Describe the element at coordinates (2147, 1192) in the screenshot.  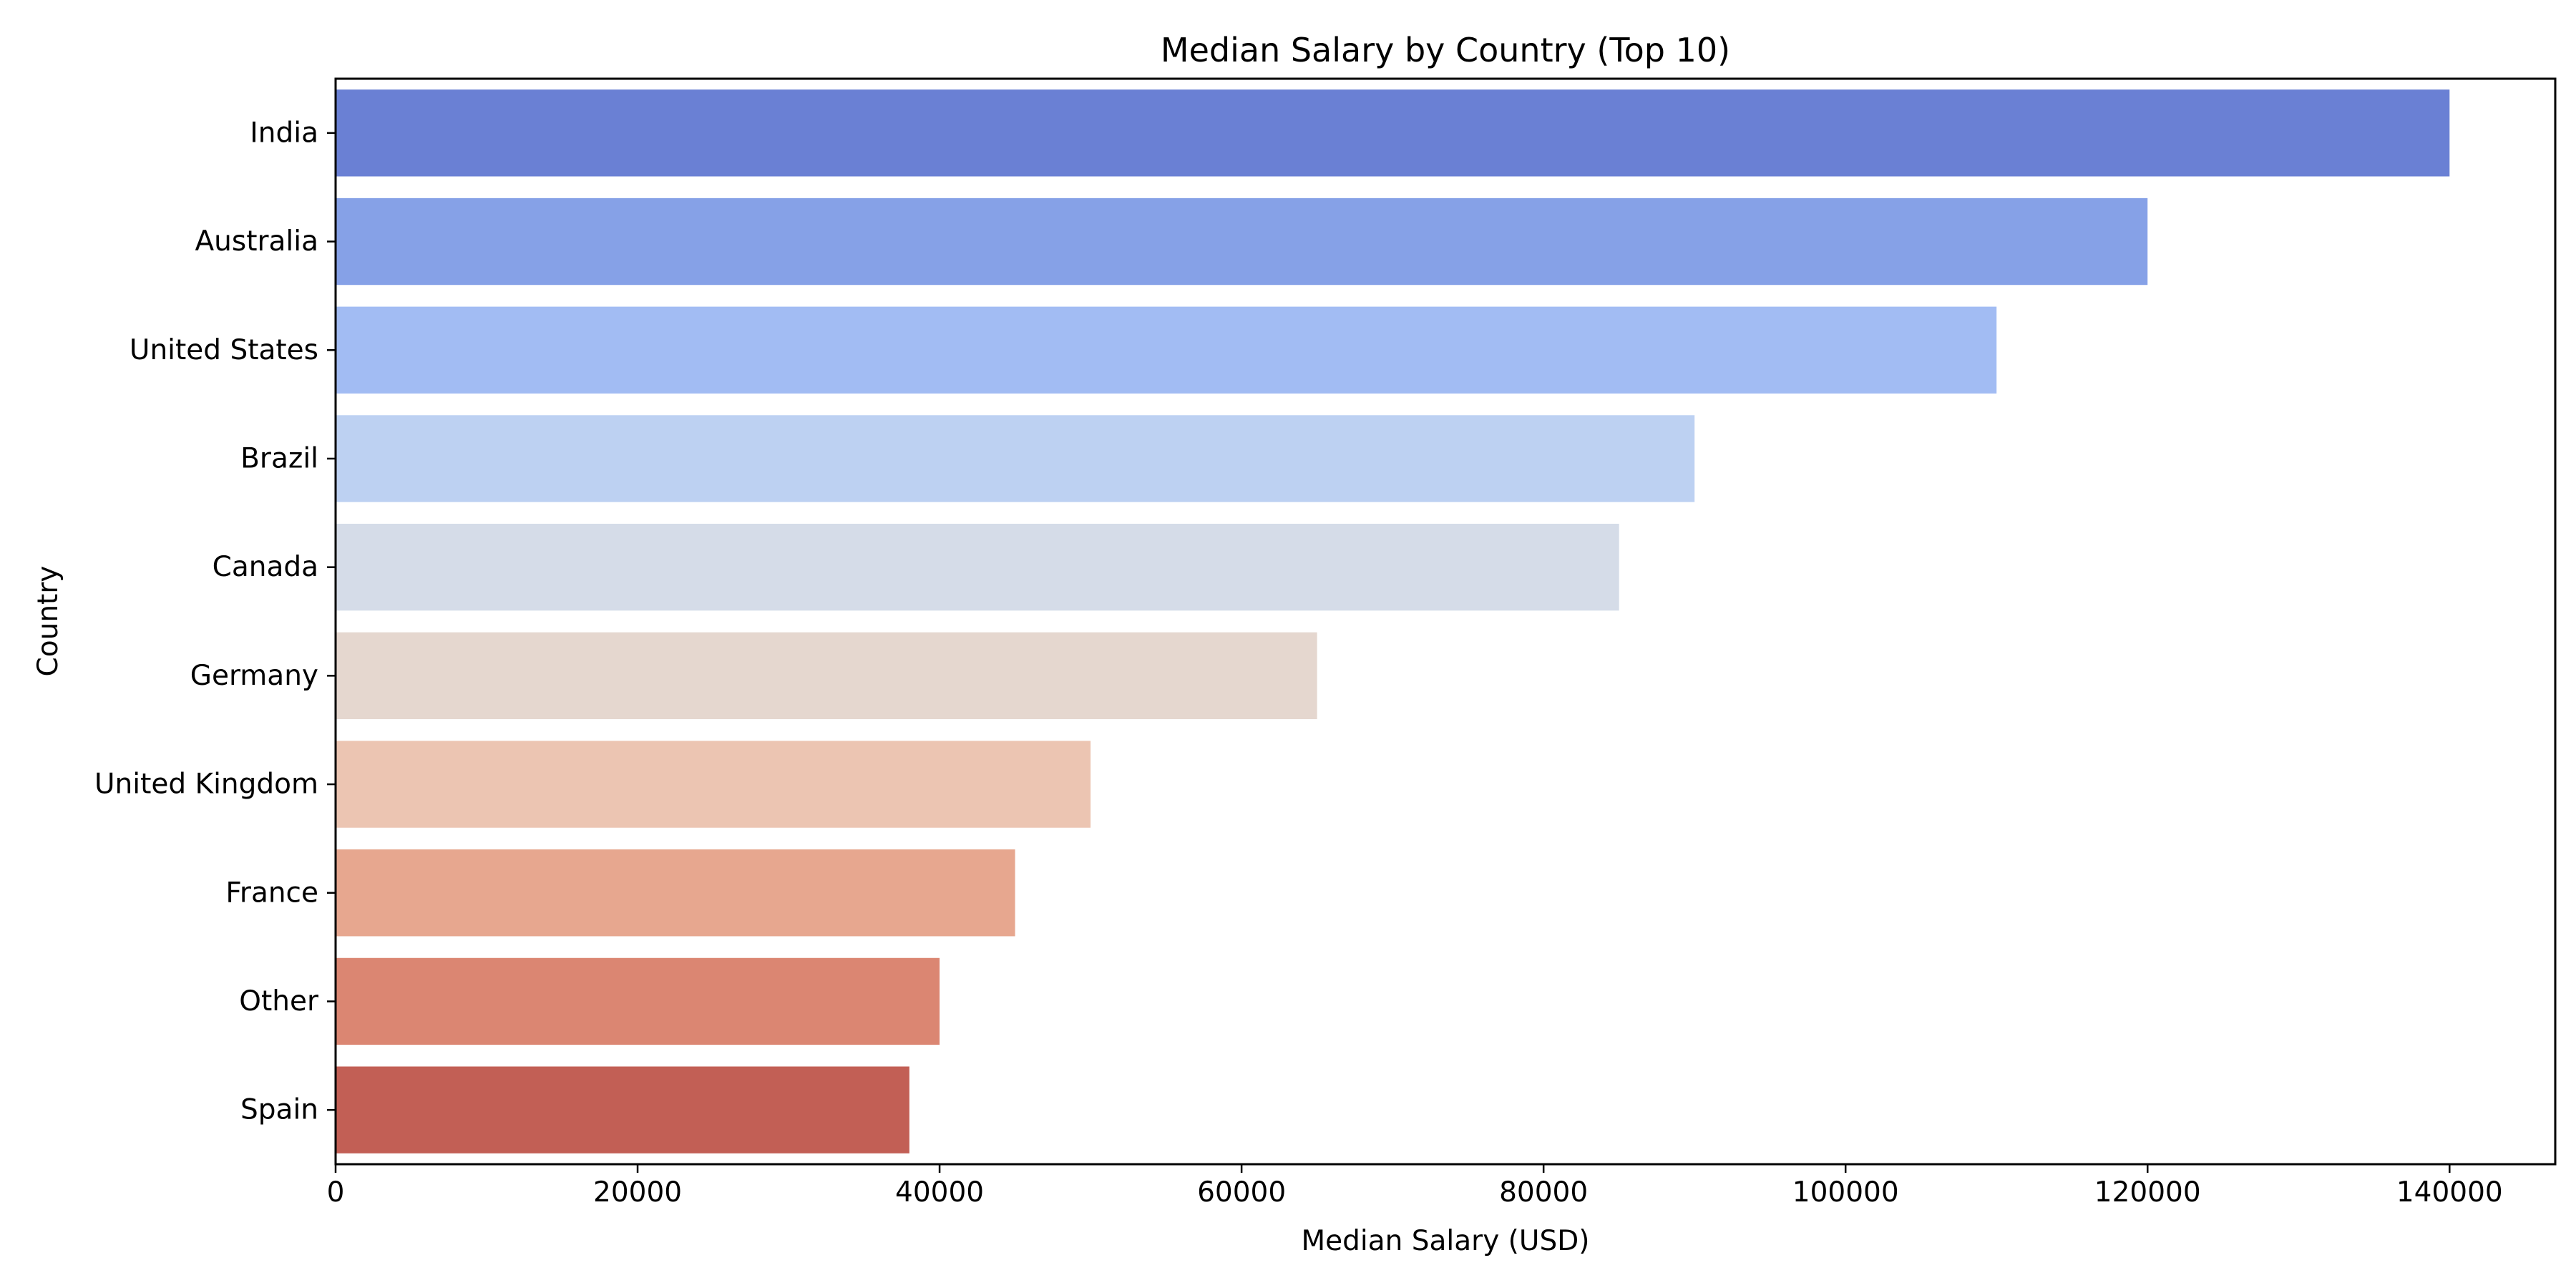
I see `x-tick-label: 120000` at that location.